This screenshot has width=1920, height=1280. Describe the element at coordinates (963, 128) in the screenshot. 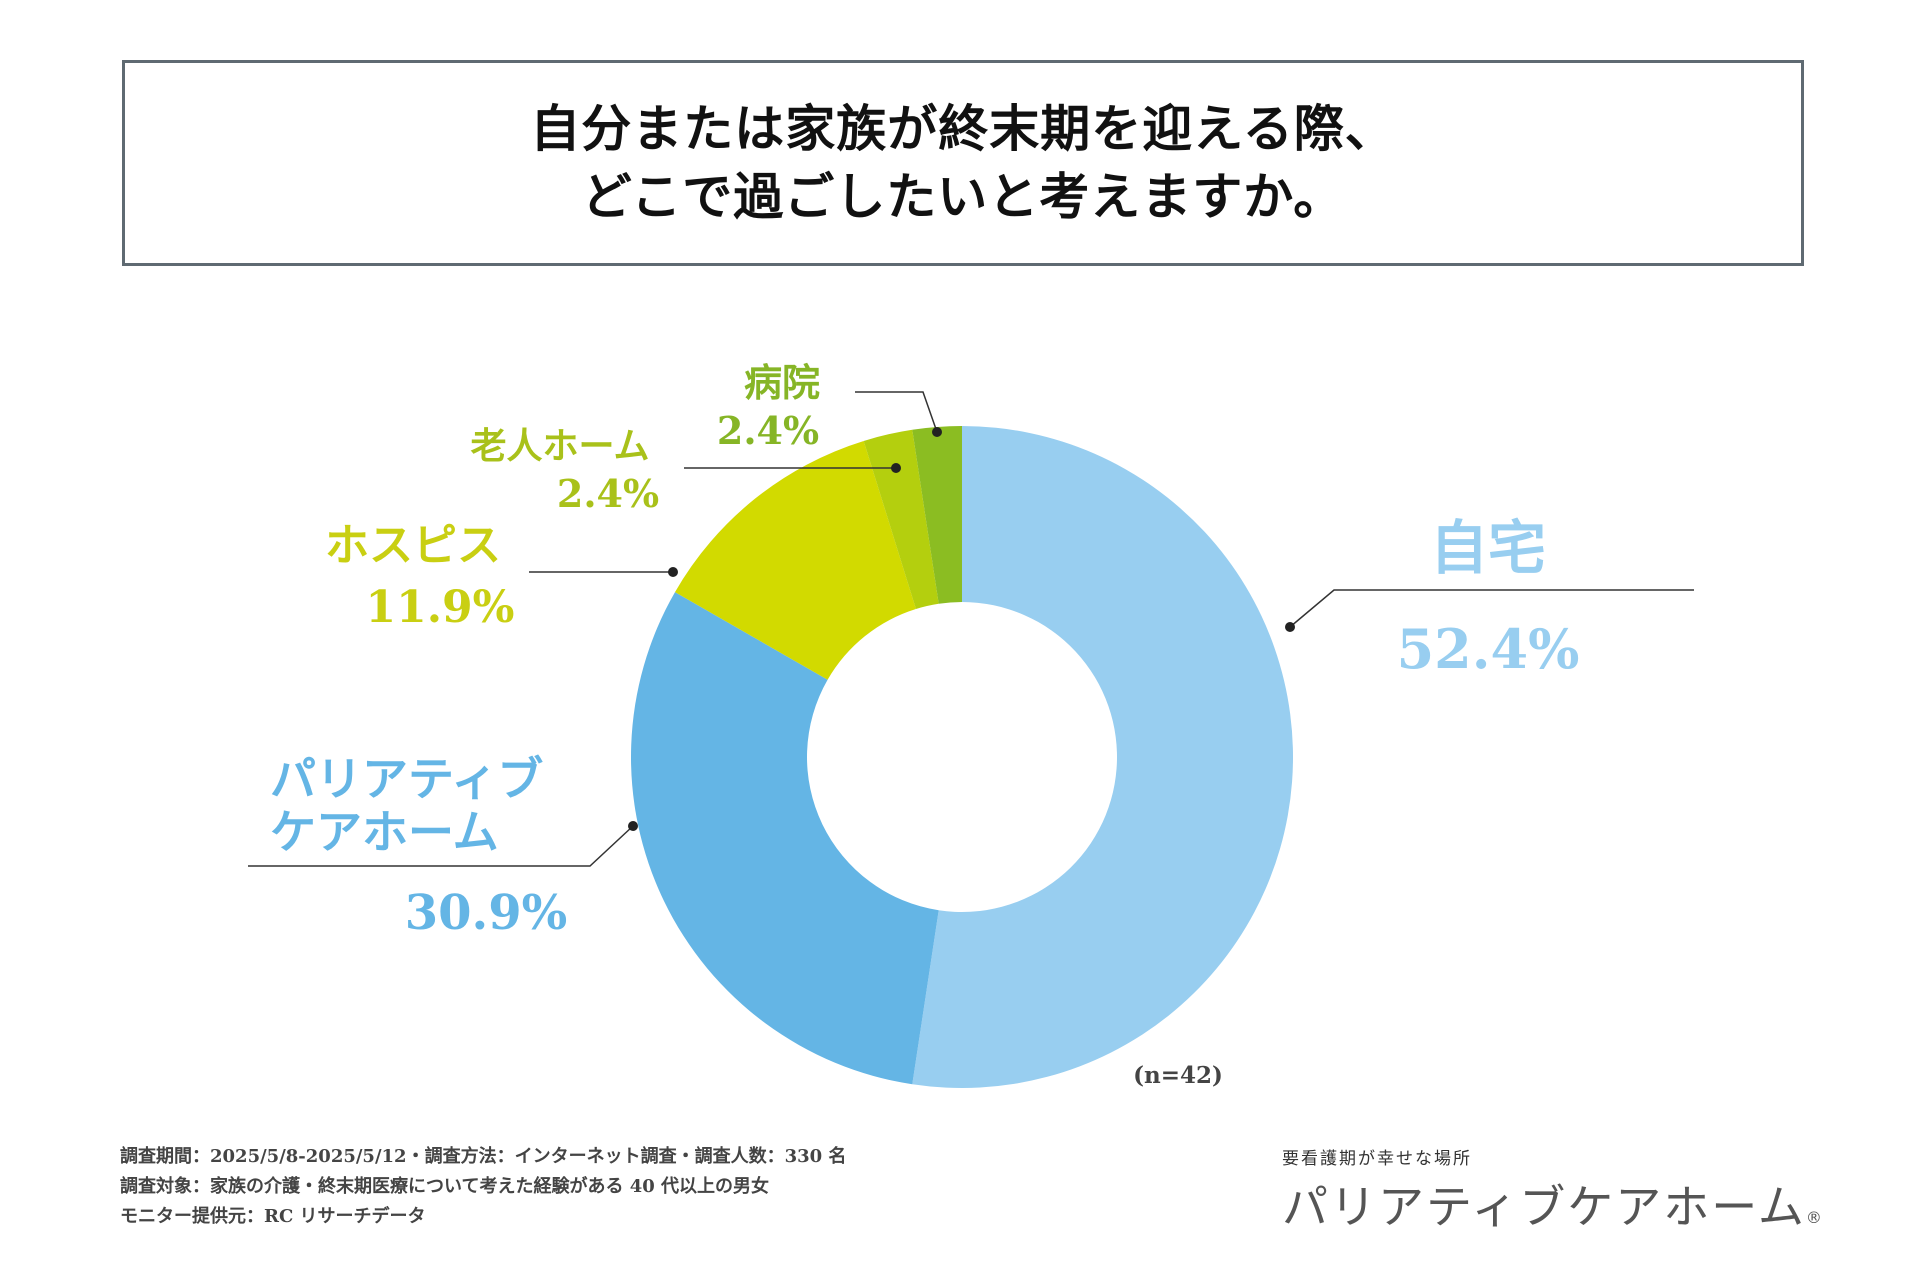

I see `title-line-1: 自分または家族が終末期を迎える際、` at that location.